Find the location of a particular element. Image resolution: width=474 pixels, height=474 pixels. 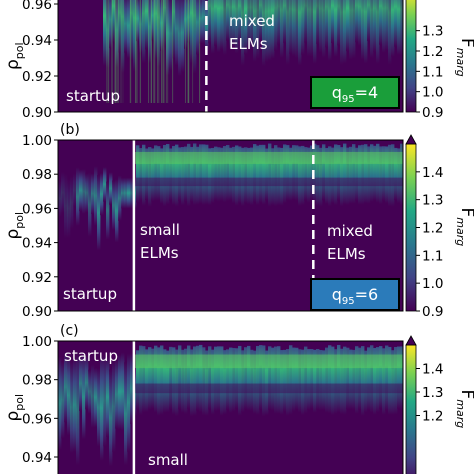

badge-label: q95=4 is located at coordinates (355, 94).